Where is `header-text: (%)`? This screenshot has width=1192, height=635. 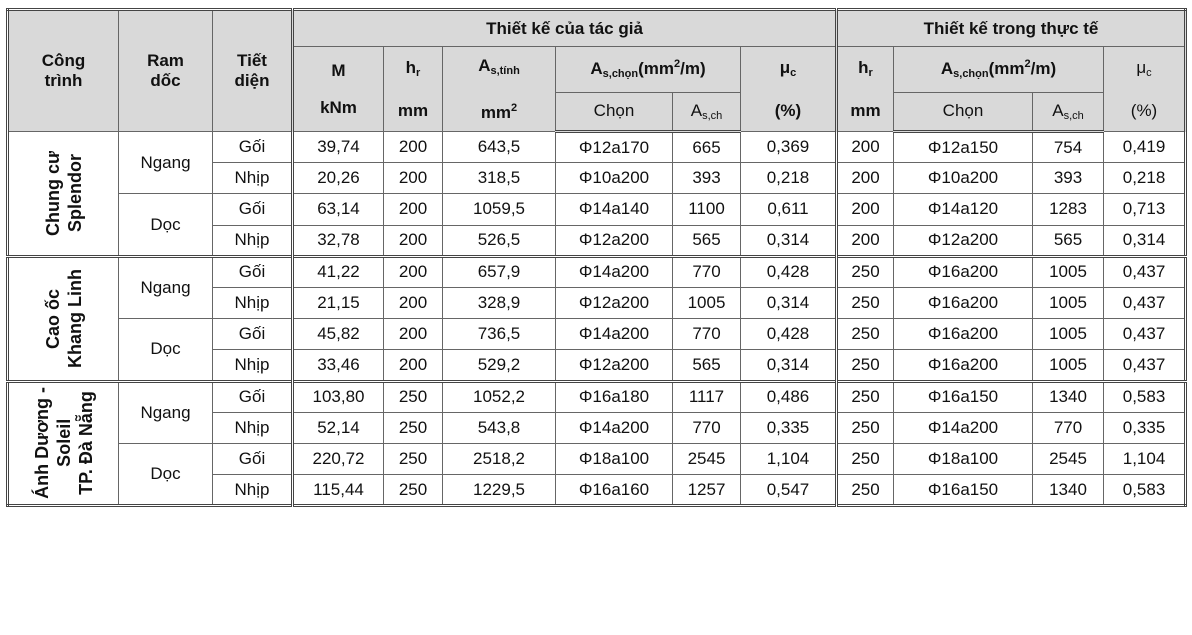
header-text: (%) is located at coordinates (788, 110).